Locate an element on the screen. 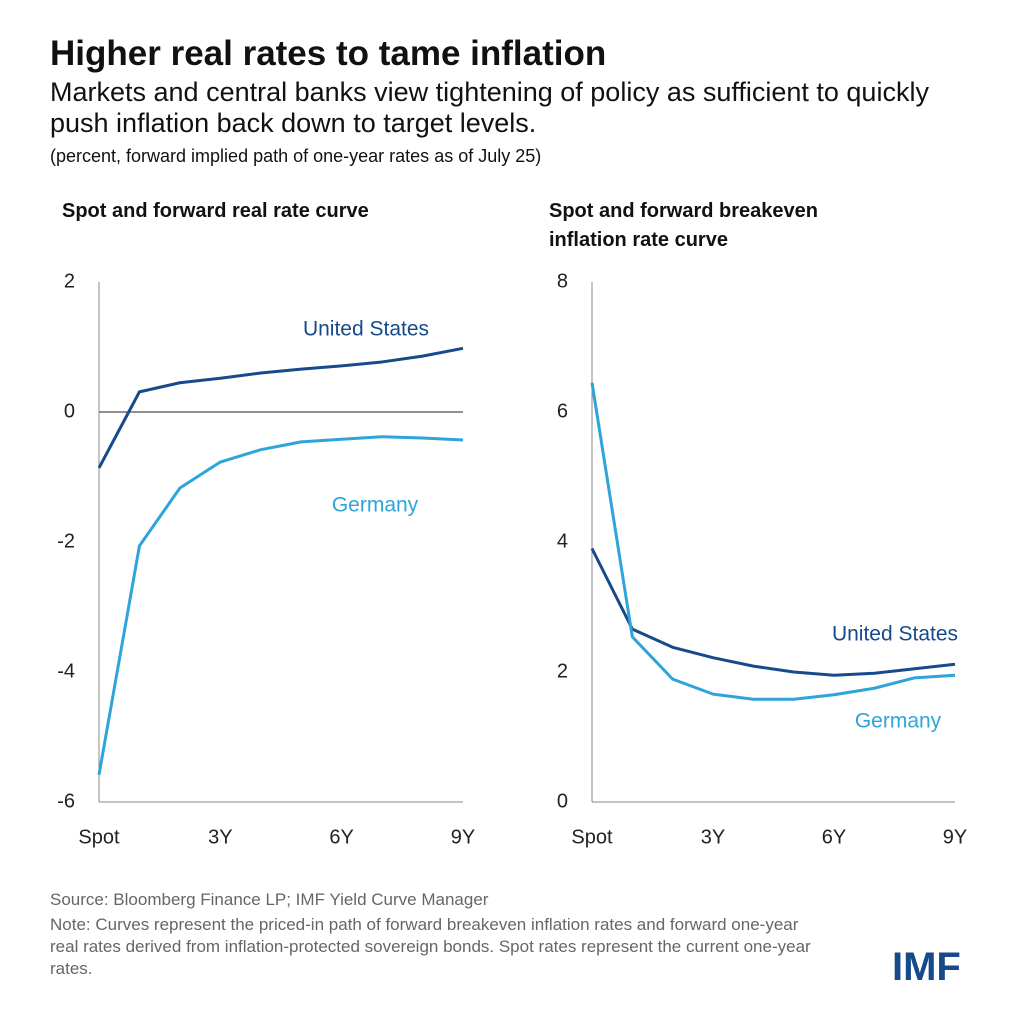  y-tick-label: -2 is located at coordinates (66, 541).